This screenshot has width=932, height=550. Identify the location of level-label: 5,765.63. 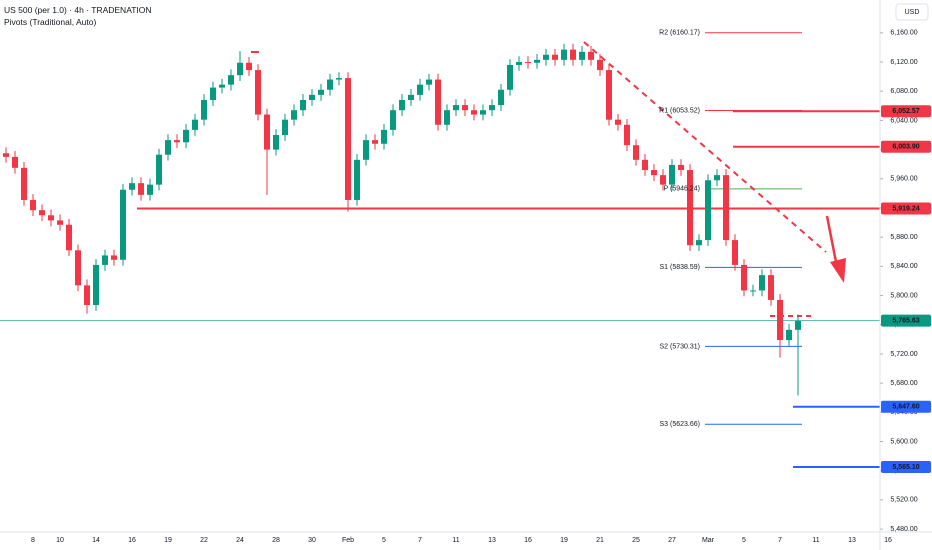
(905, 320).